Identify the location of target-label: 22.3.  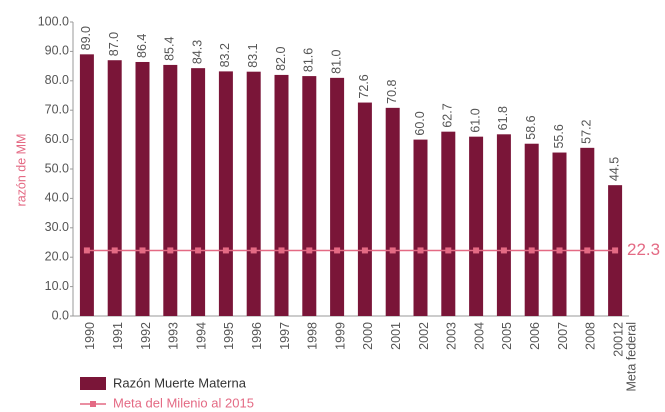
(643, 249).